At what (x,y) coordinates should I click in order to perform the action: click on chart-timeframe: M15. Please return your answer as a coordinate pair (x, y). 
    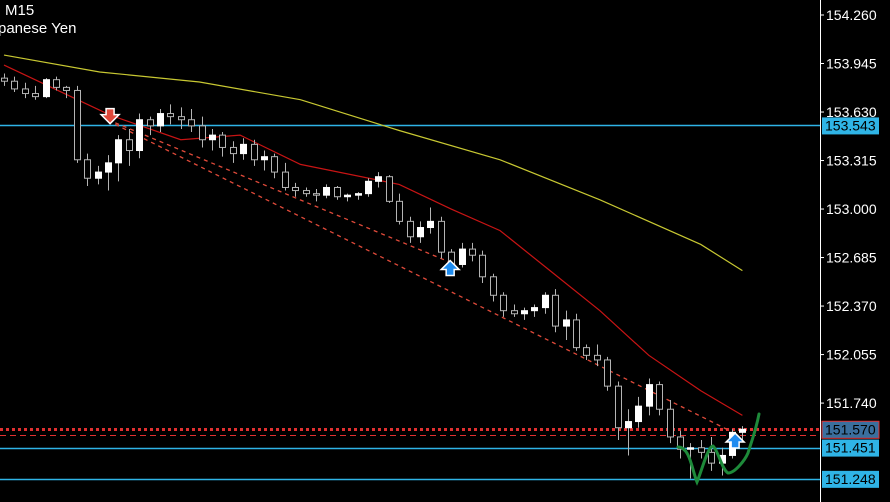
    Looking at the image, I should click on (20, 10).